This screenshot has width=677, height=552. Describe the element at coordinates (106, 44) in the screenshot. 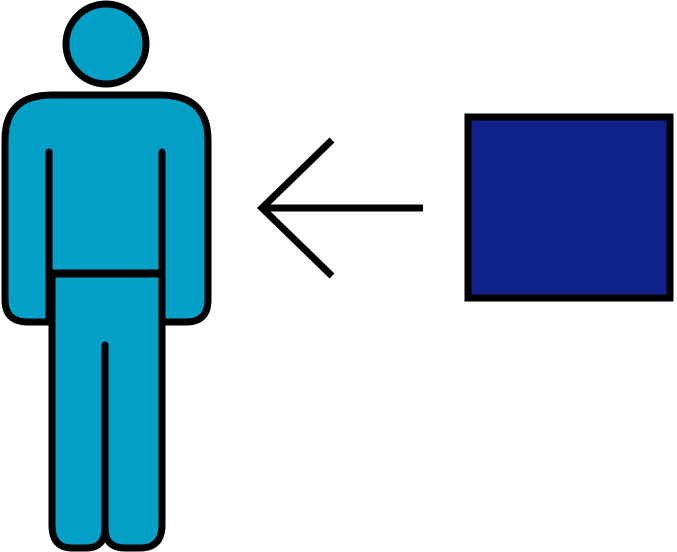

I see `person-head` at that location.